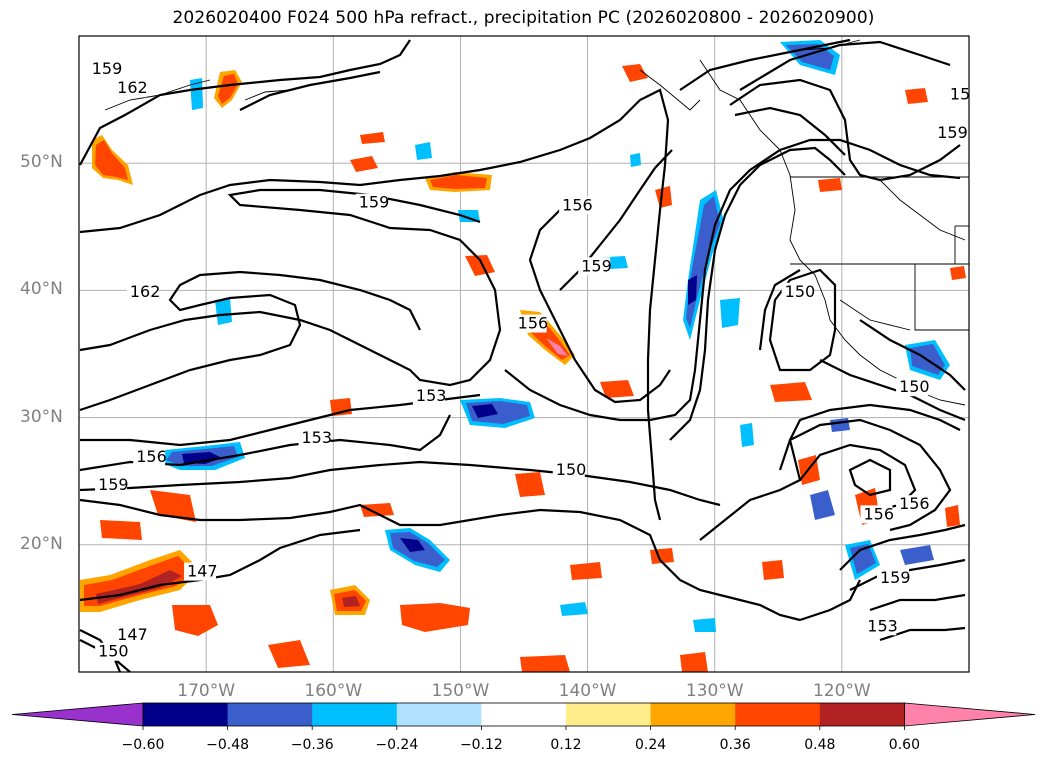  Describe the element at coordinates (143, 745) in the screenshot. I see `colorbar-tick-label: −0.60` at that location.